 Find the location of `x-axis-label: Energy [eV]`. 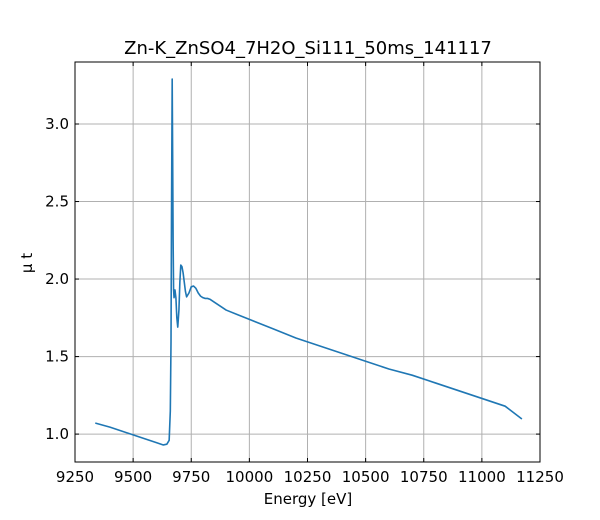

x-axis-label: Energy [eV] is located at coordinates (308, 499).